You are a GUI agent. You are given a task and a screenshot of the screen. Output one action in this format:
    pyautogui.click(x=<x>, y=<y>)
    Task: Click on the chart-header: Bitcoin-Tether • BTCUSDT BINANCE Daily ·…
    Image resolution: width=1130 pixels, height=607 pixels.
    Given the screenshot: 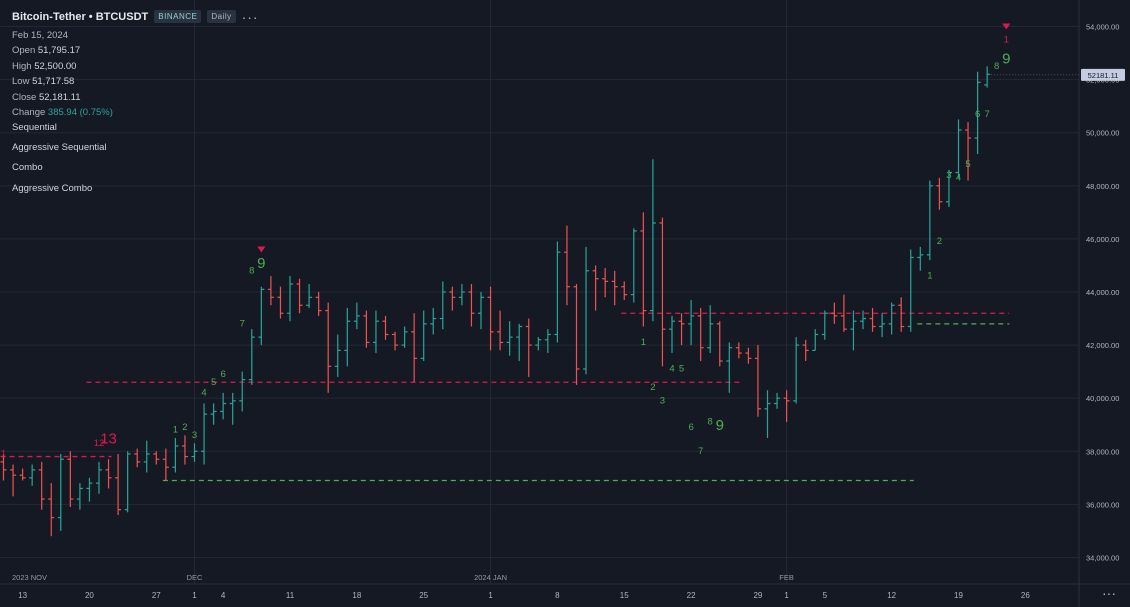 What is the action you would take?
    pyautogui.click(x=135, y=16)
    